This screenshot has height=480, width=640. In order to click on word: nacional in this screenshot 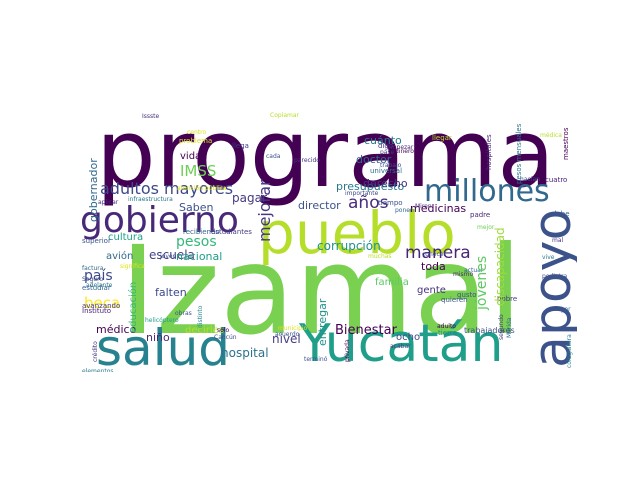, I will do `click(199, 256)`.